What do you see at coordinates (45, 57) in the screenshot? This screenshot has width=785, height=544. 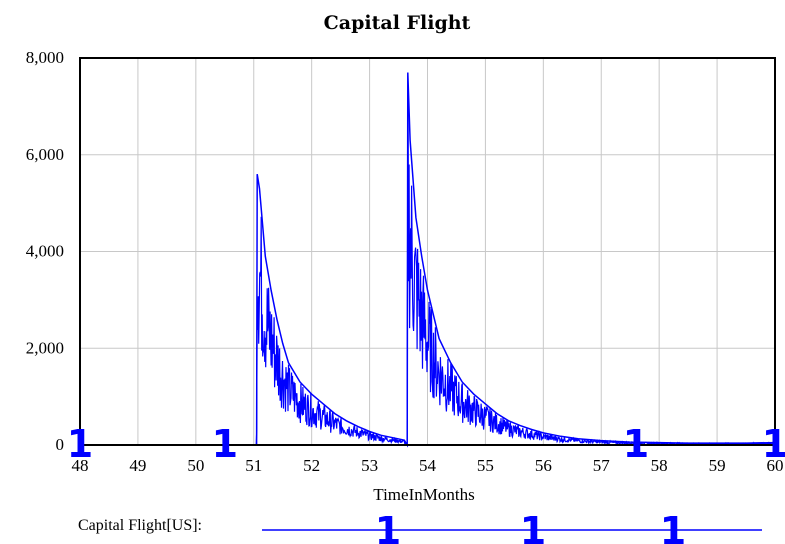 I see `y-tick-label: 8,000` at bounding box center [45, 57].